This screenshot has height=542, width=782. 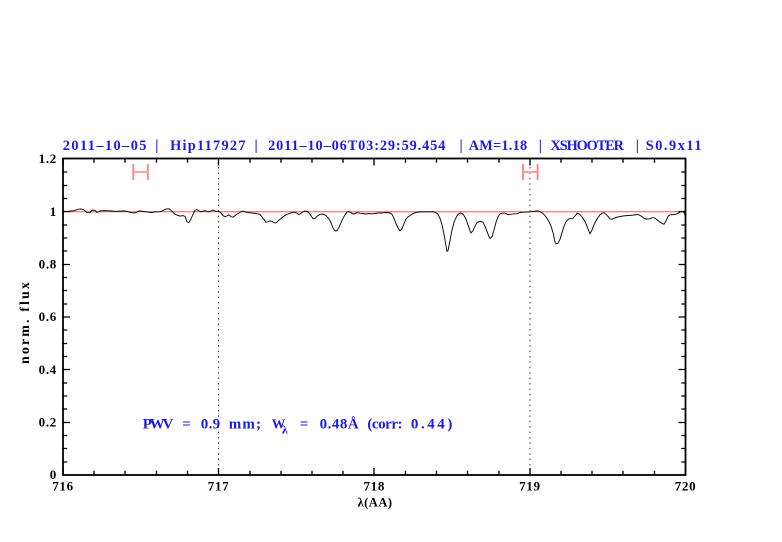 I want to click on svg-text: 1.2, so click(x=48, y=158).